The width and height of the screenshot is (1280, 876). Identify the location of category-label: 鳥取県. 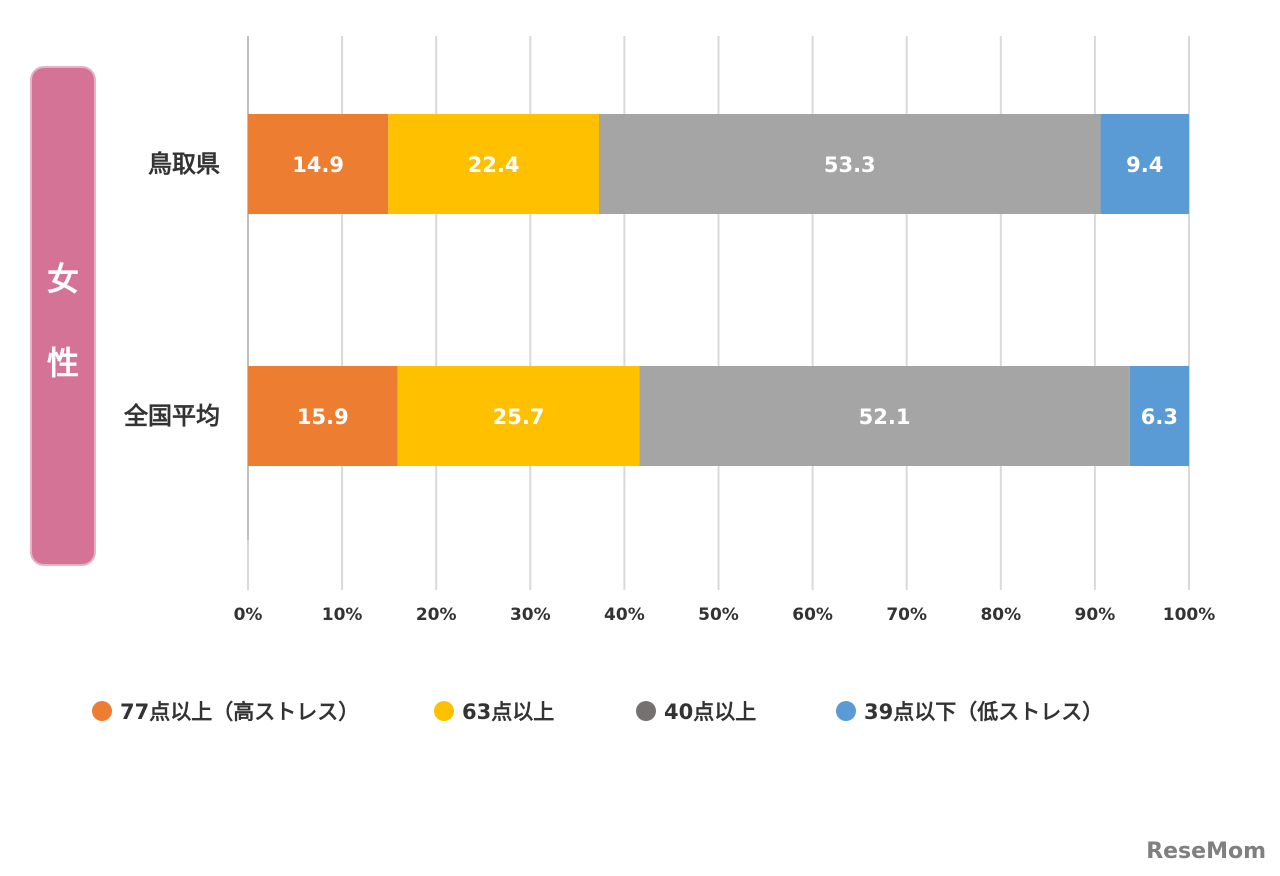
(184, 164).